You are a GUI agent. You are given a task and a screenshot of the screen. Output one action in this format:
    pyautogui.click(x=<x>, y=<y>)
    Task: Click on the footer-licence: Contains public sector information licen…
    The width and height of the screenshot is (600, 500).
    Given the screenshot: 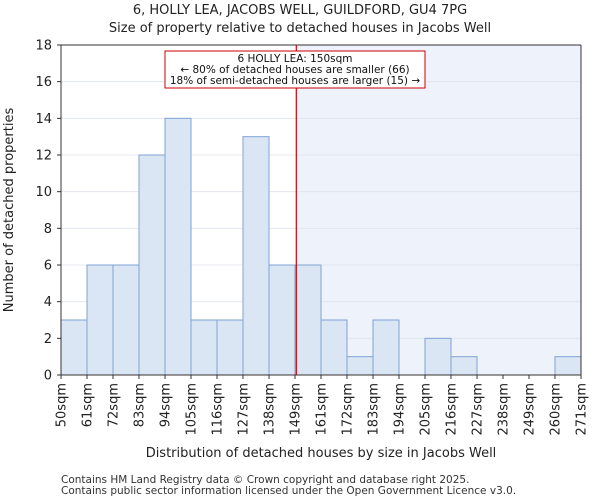 What is the action you would take?
    pyautogui.click(x=289, y=491)
    